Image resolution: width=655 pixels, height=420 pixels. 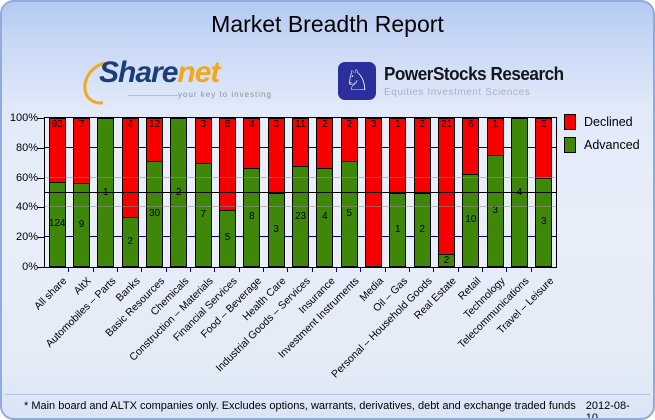 I want to click on bar-20: 4, so click(x=519, y=192).